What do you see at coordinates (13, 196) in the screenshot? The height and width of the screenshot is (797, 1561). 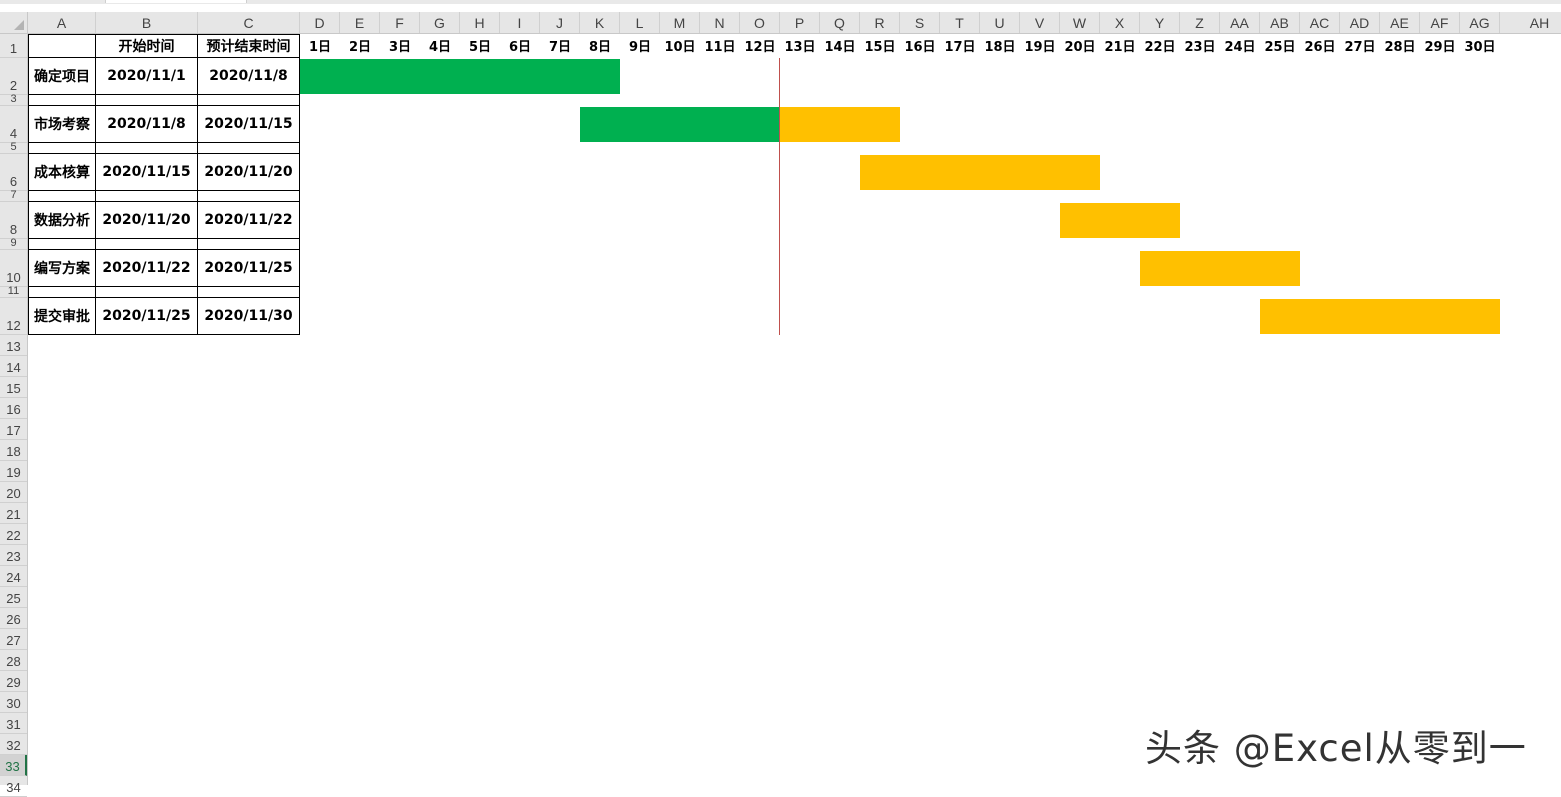 I see `row-header: 7` at bounding box center [13, 196].